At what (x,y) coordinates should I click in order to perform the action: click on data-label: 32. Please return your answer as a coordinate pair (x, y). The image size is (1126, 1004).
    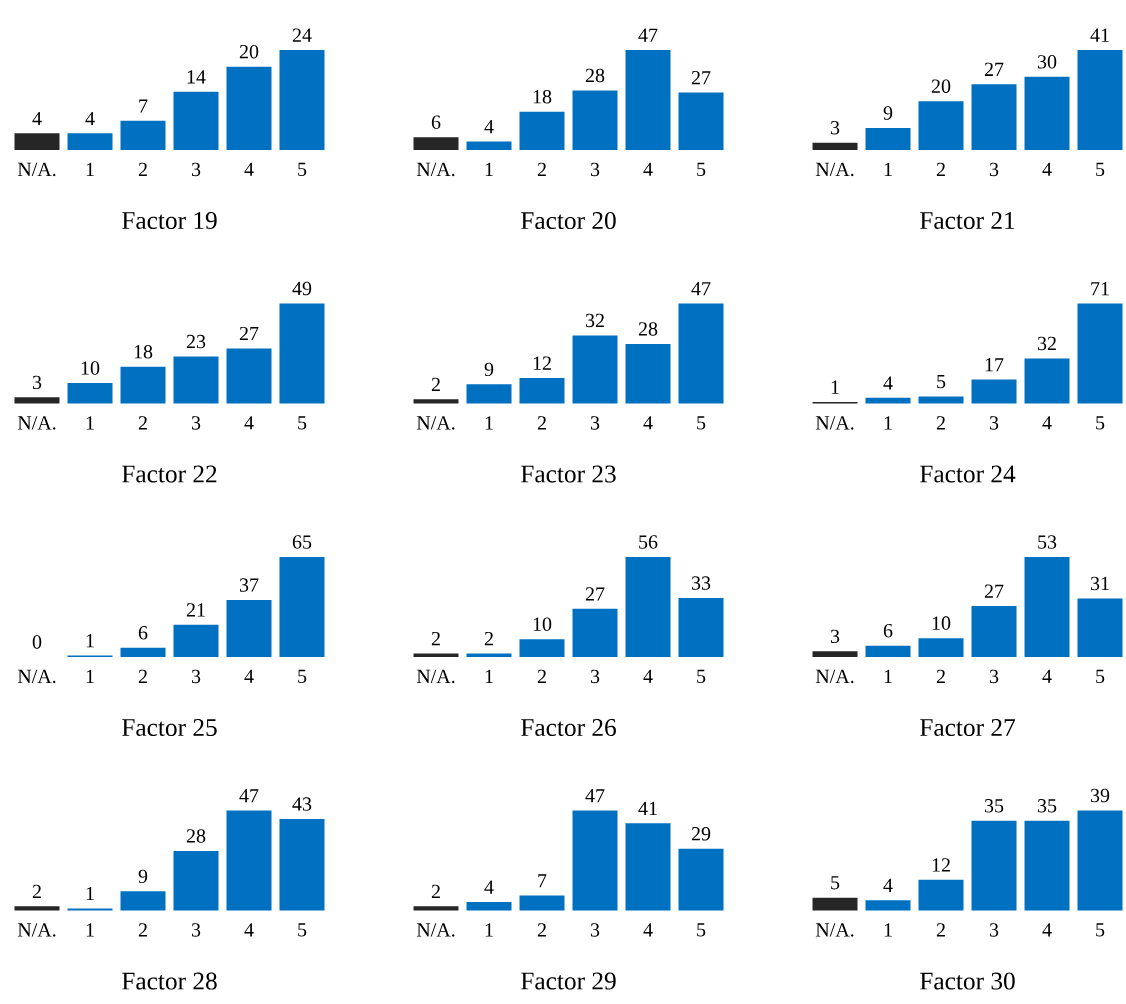
    Looking at the image, I should click on (1046, 343).